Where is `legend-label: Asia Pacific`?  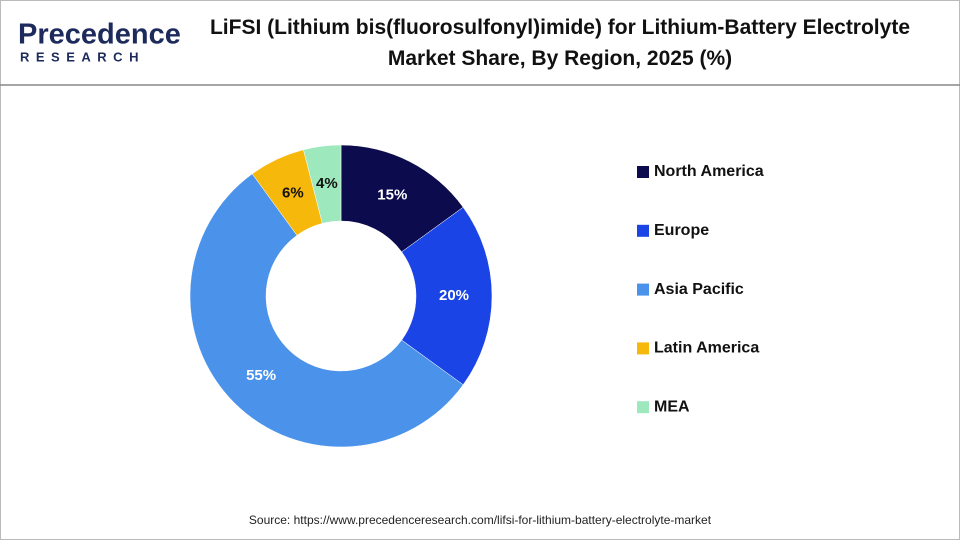
legend-label: Asia Pacific is located at coordinates (699, 289).